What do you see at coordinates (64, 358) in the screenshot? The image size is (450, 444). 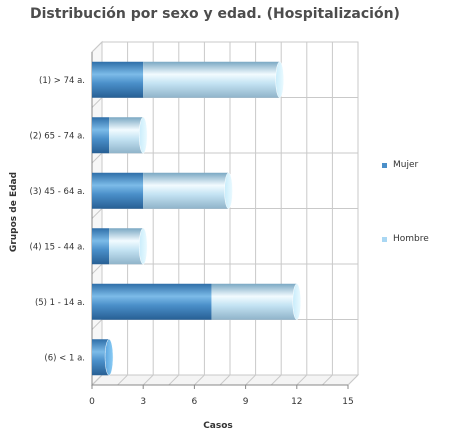 I see `y-tick-label: (6) < 1 a.` at bounding box center [64, 358].